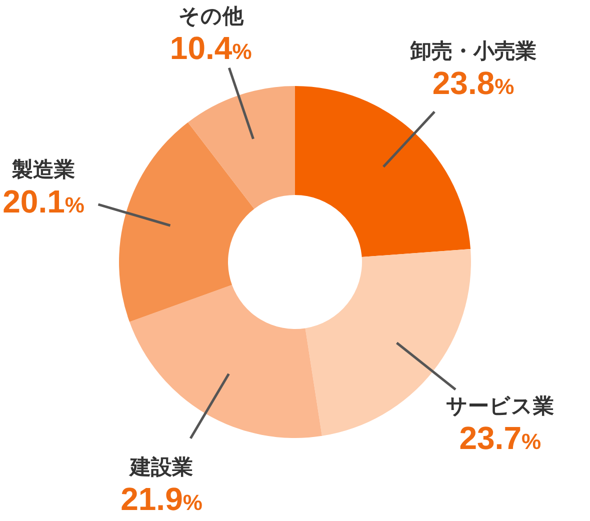  Describe the element at coordinates (472, 51) in the screenshot. I see `slice-label: 卸売・小売業` at that location.